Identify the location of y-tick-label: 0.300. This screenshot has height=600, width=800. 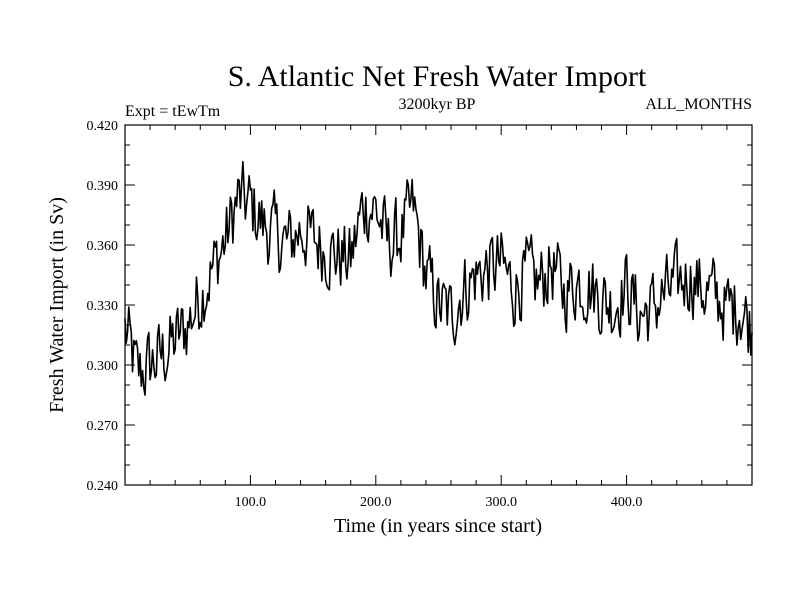
(103, 366).